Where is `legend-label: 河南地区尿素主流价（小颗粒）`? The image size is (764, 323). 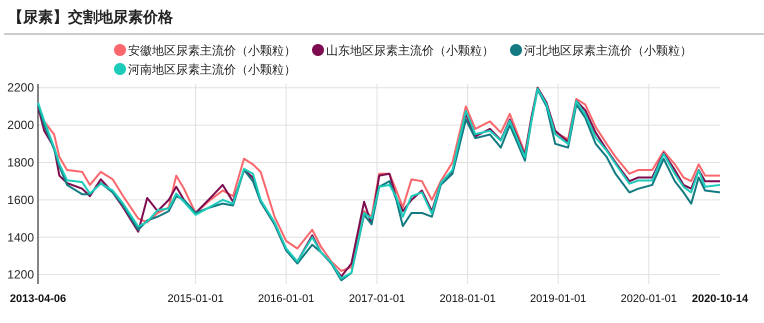 legend-label: 河南地区尿素主流价（小颗粒） is located at coordinates (212, 69).